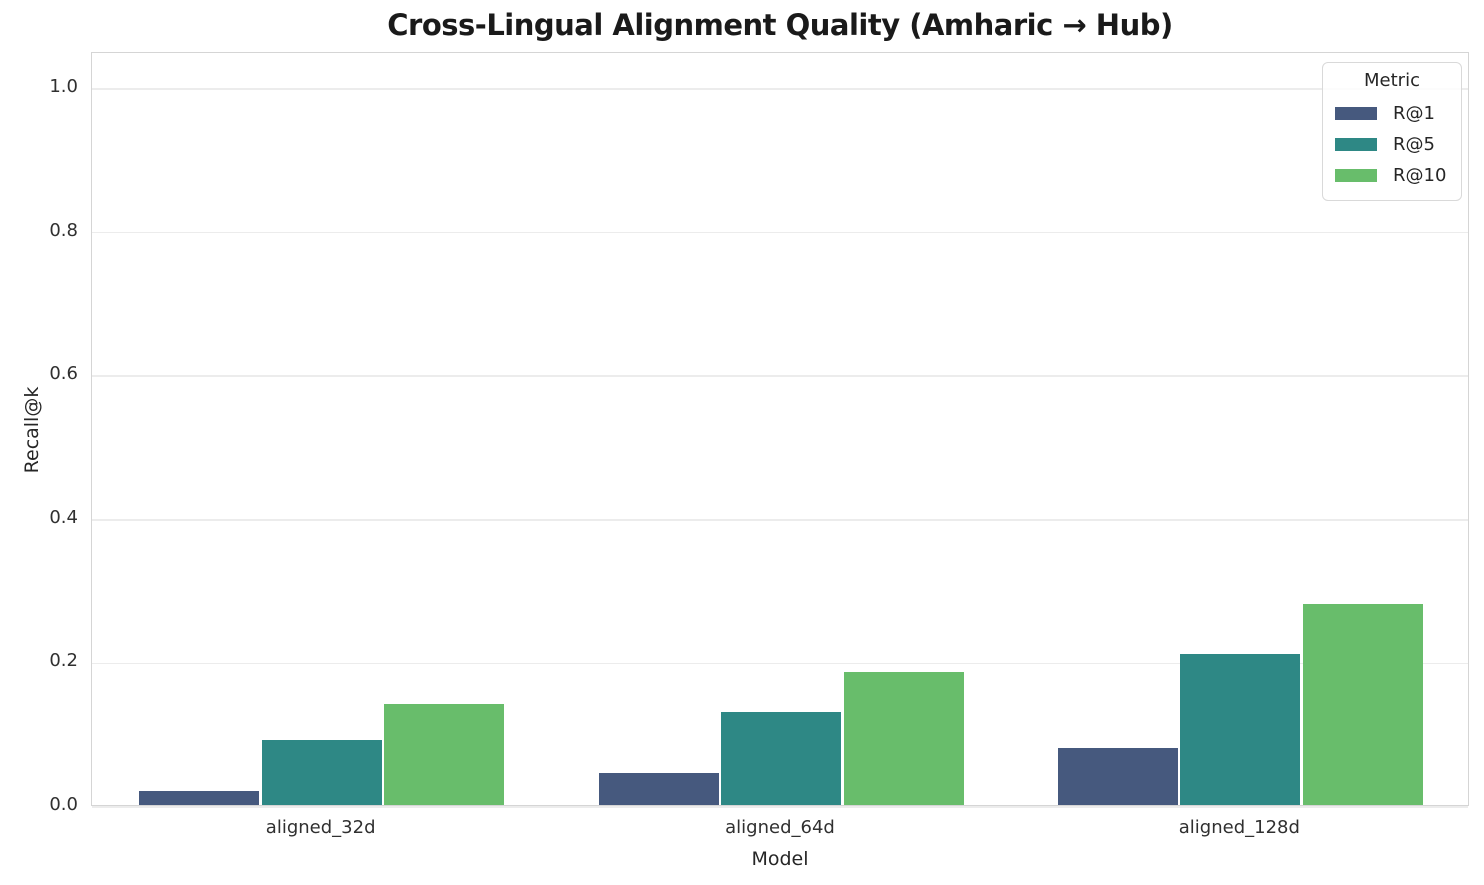 The width and height of the screenshot is (1484, 885). Describe the element at coordinates (903, 738) in the screenshot. I see `bar-R@10-aligned_64d` at that location.